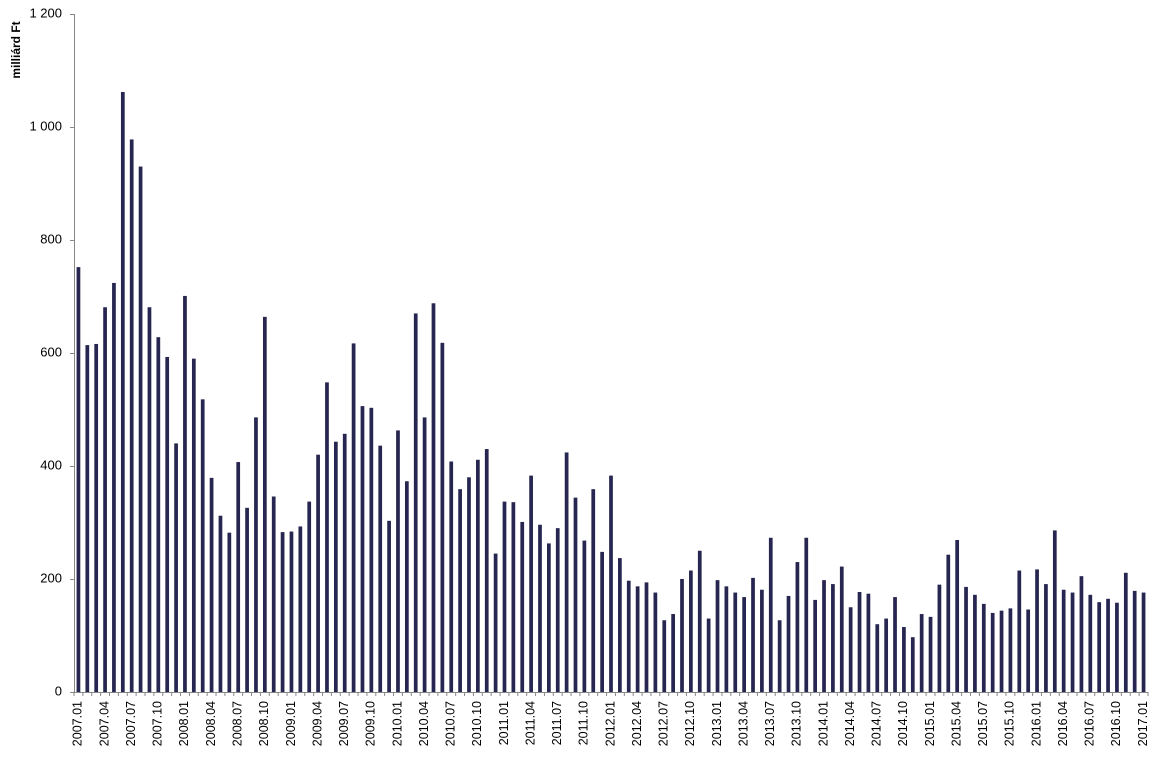  I want to click on x-tick-label: 2014.04, so click(850, 723).